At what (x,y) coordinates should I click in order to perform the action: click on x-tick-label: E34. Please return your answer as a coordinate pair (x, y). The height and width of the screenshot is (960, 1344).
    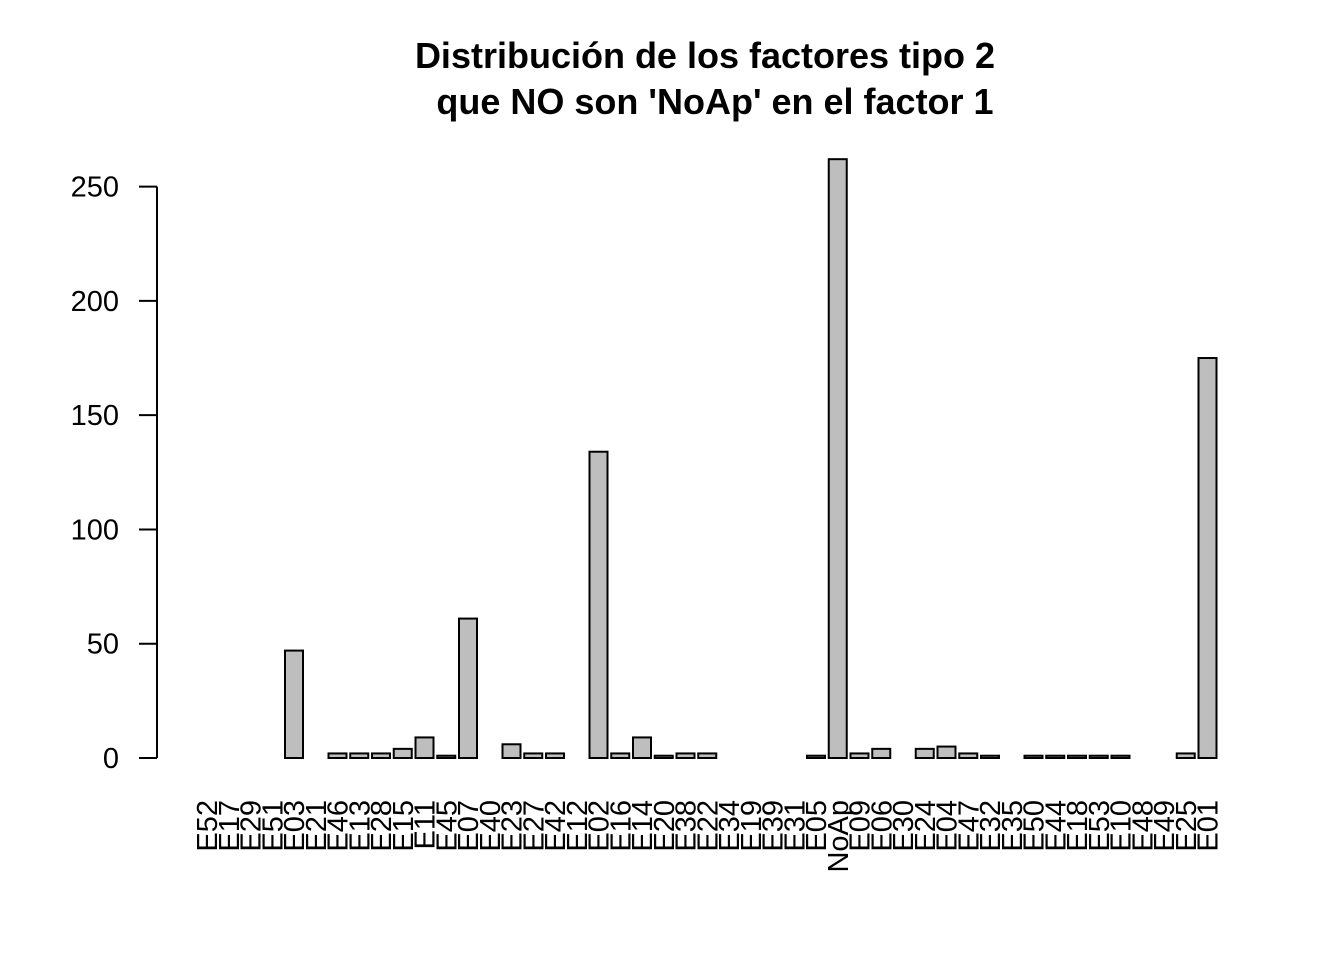
    Looking at the image, I should click on (730, 826).